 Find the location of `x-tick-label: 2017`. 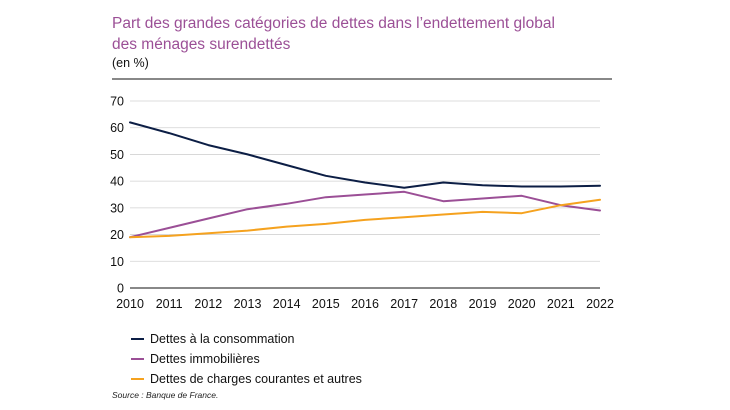

x-tick-label: 2017 is located at coordinates (404, 304).